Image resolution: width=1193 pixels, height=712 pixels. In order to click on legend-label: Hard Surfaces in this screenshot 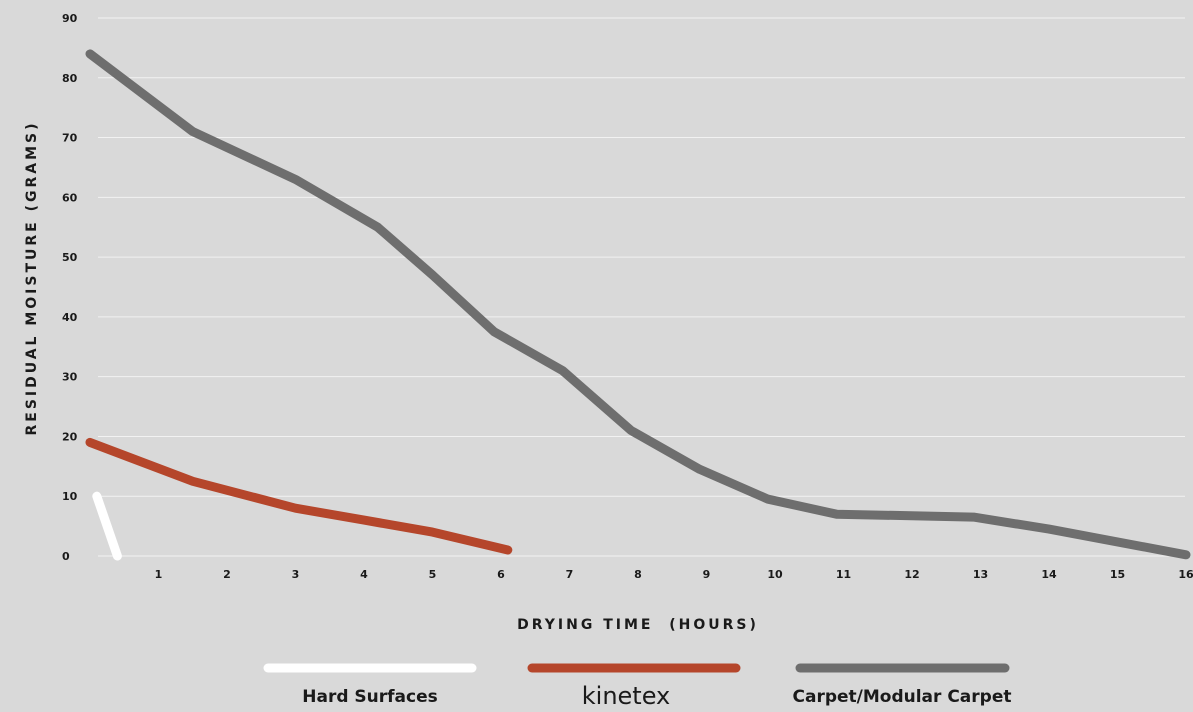, I will do `click(370, 697)`.